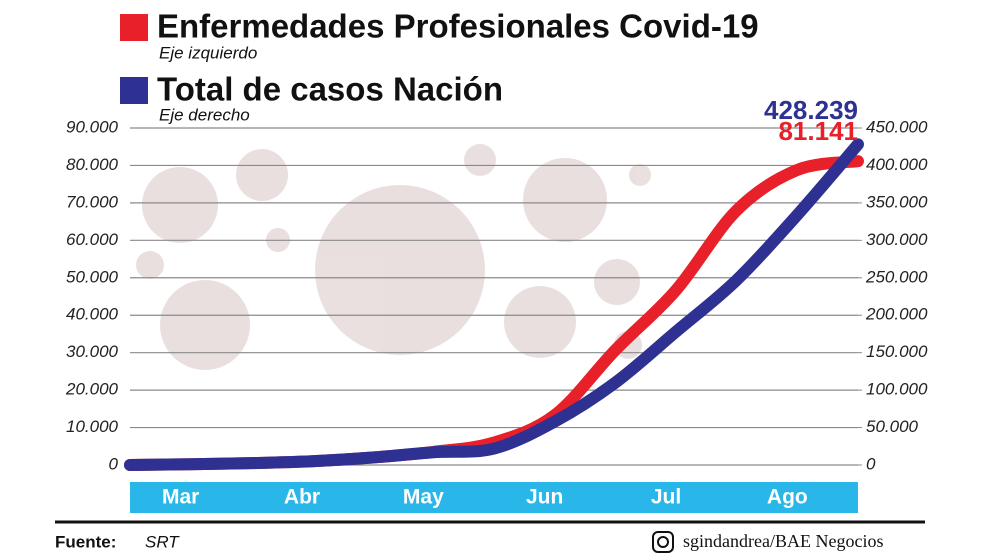 The height and width of the screenshot is (558, 992). What do you see at coordinates (458, 26) in the screenshot?
I see `legend-label: Enfermedades Profesionales Covid-19` at bounding box center [458, 26].